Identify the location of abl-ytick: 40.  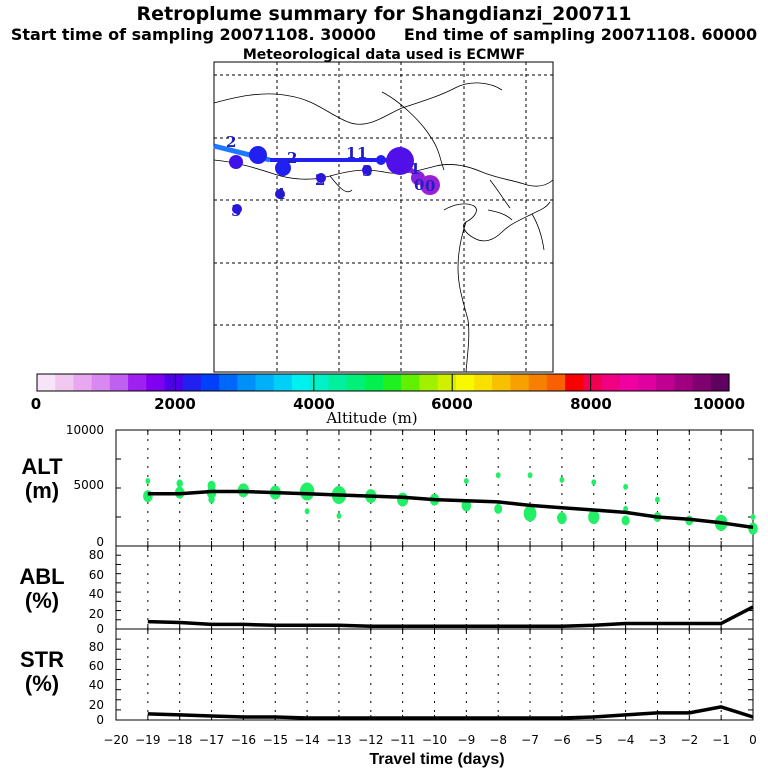
(96, 594).